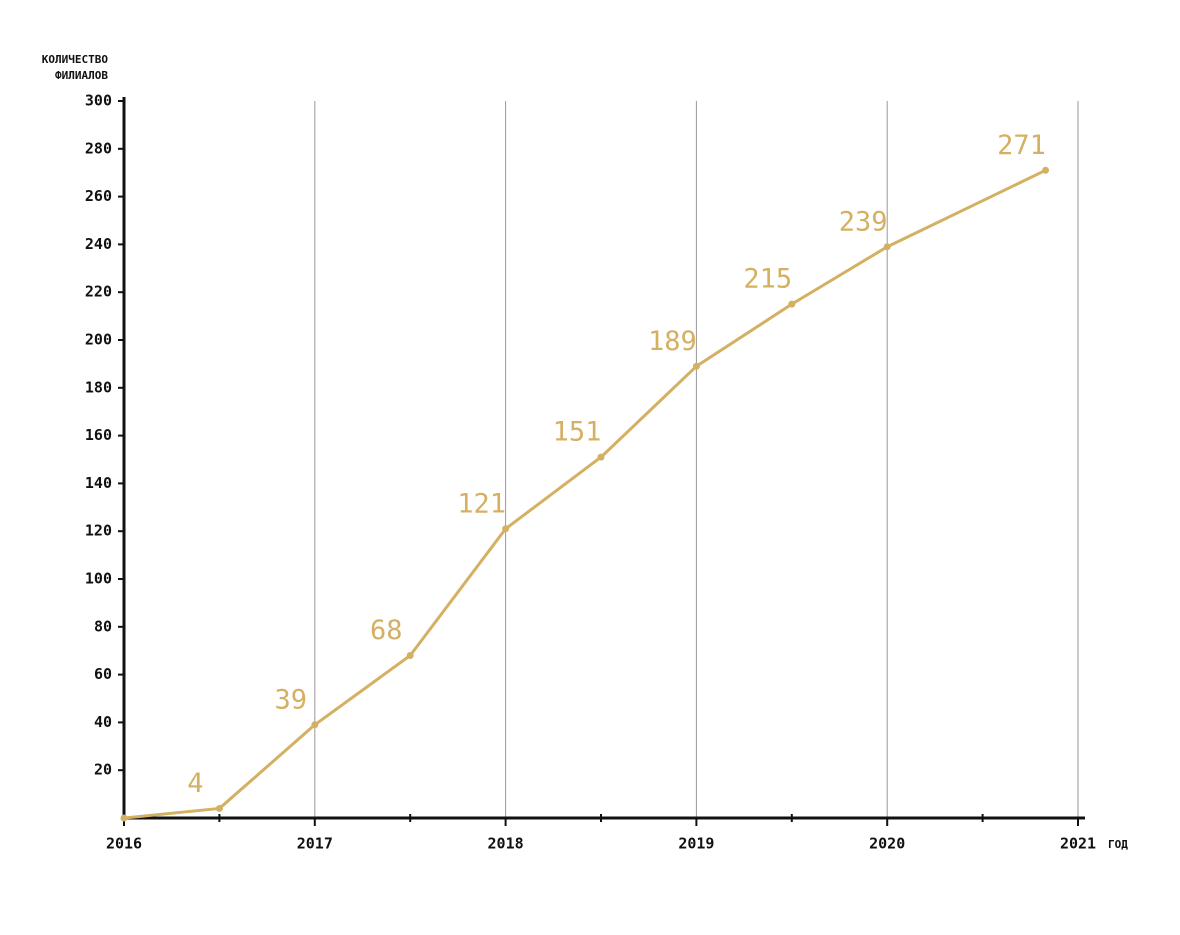 Image resolution: width=1180 pixels, height=935 pixels. What do you see at coordinates (696, 844) in the screenshot?
I see `x-tick-label: 2019` at bounding box center [696, 844].